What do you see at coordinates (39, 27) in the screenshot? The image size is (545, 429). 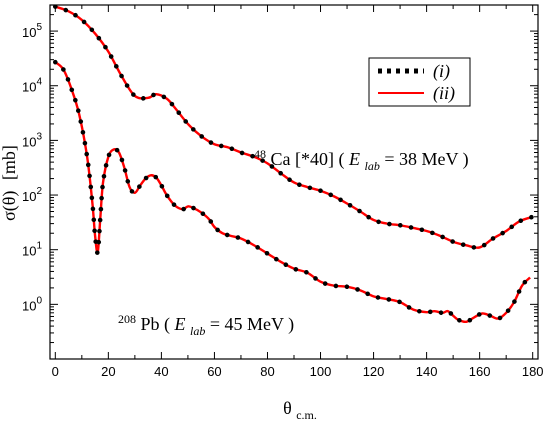 I see `y-tick-exponent: 5` at bounding box center [39, 27].